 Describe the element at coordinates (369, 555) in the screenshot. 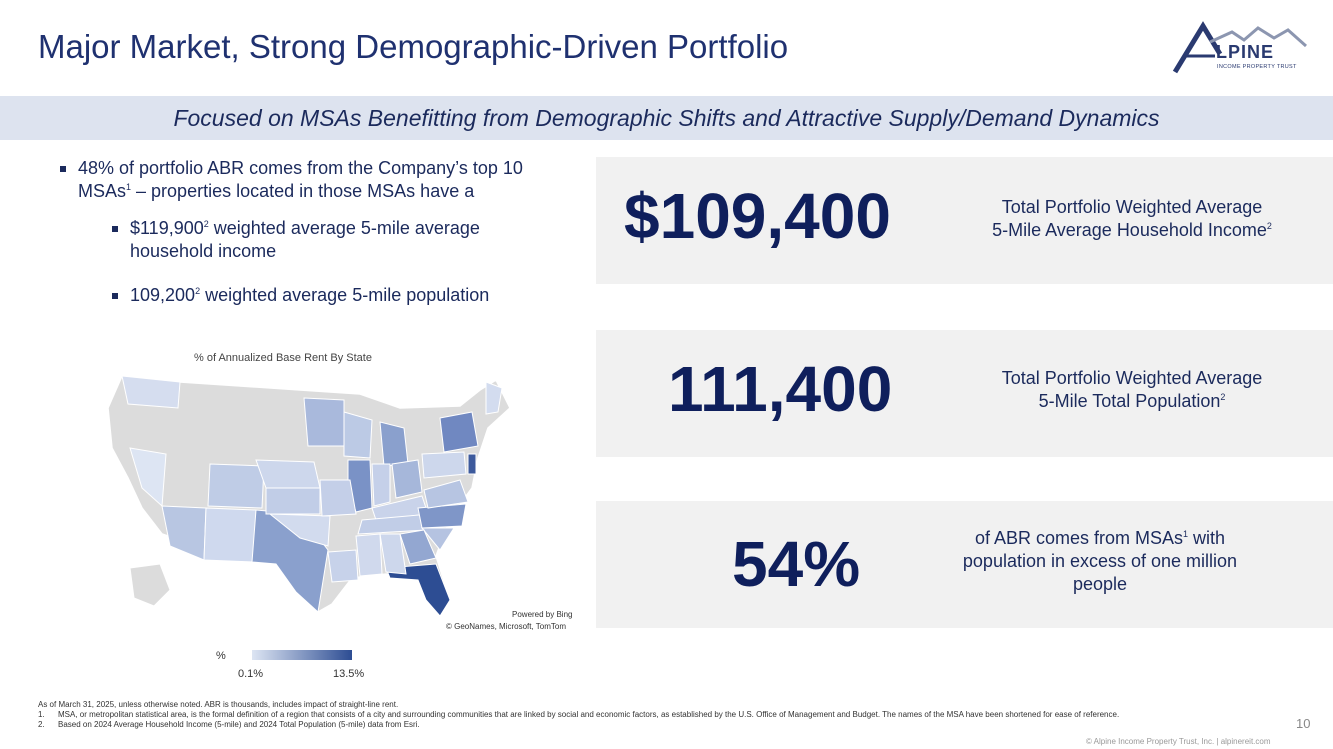

I see `state-mississippi` at that location.